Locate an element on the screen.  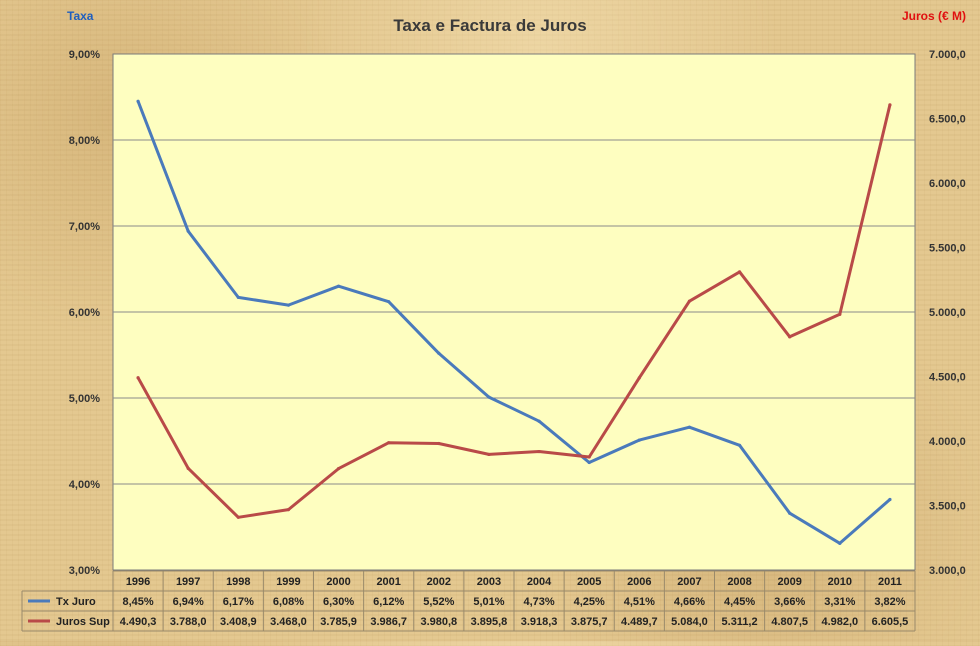
y-right-tick-label: 7.000,0 is located at coordinates (947, 55).